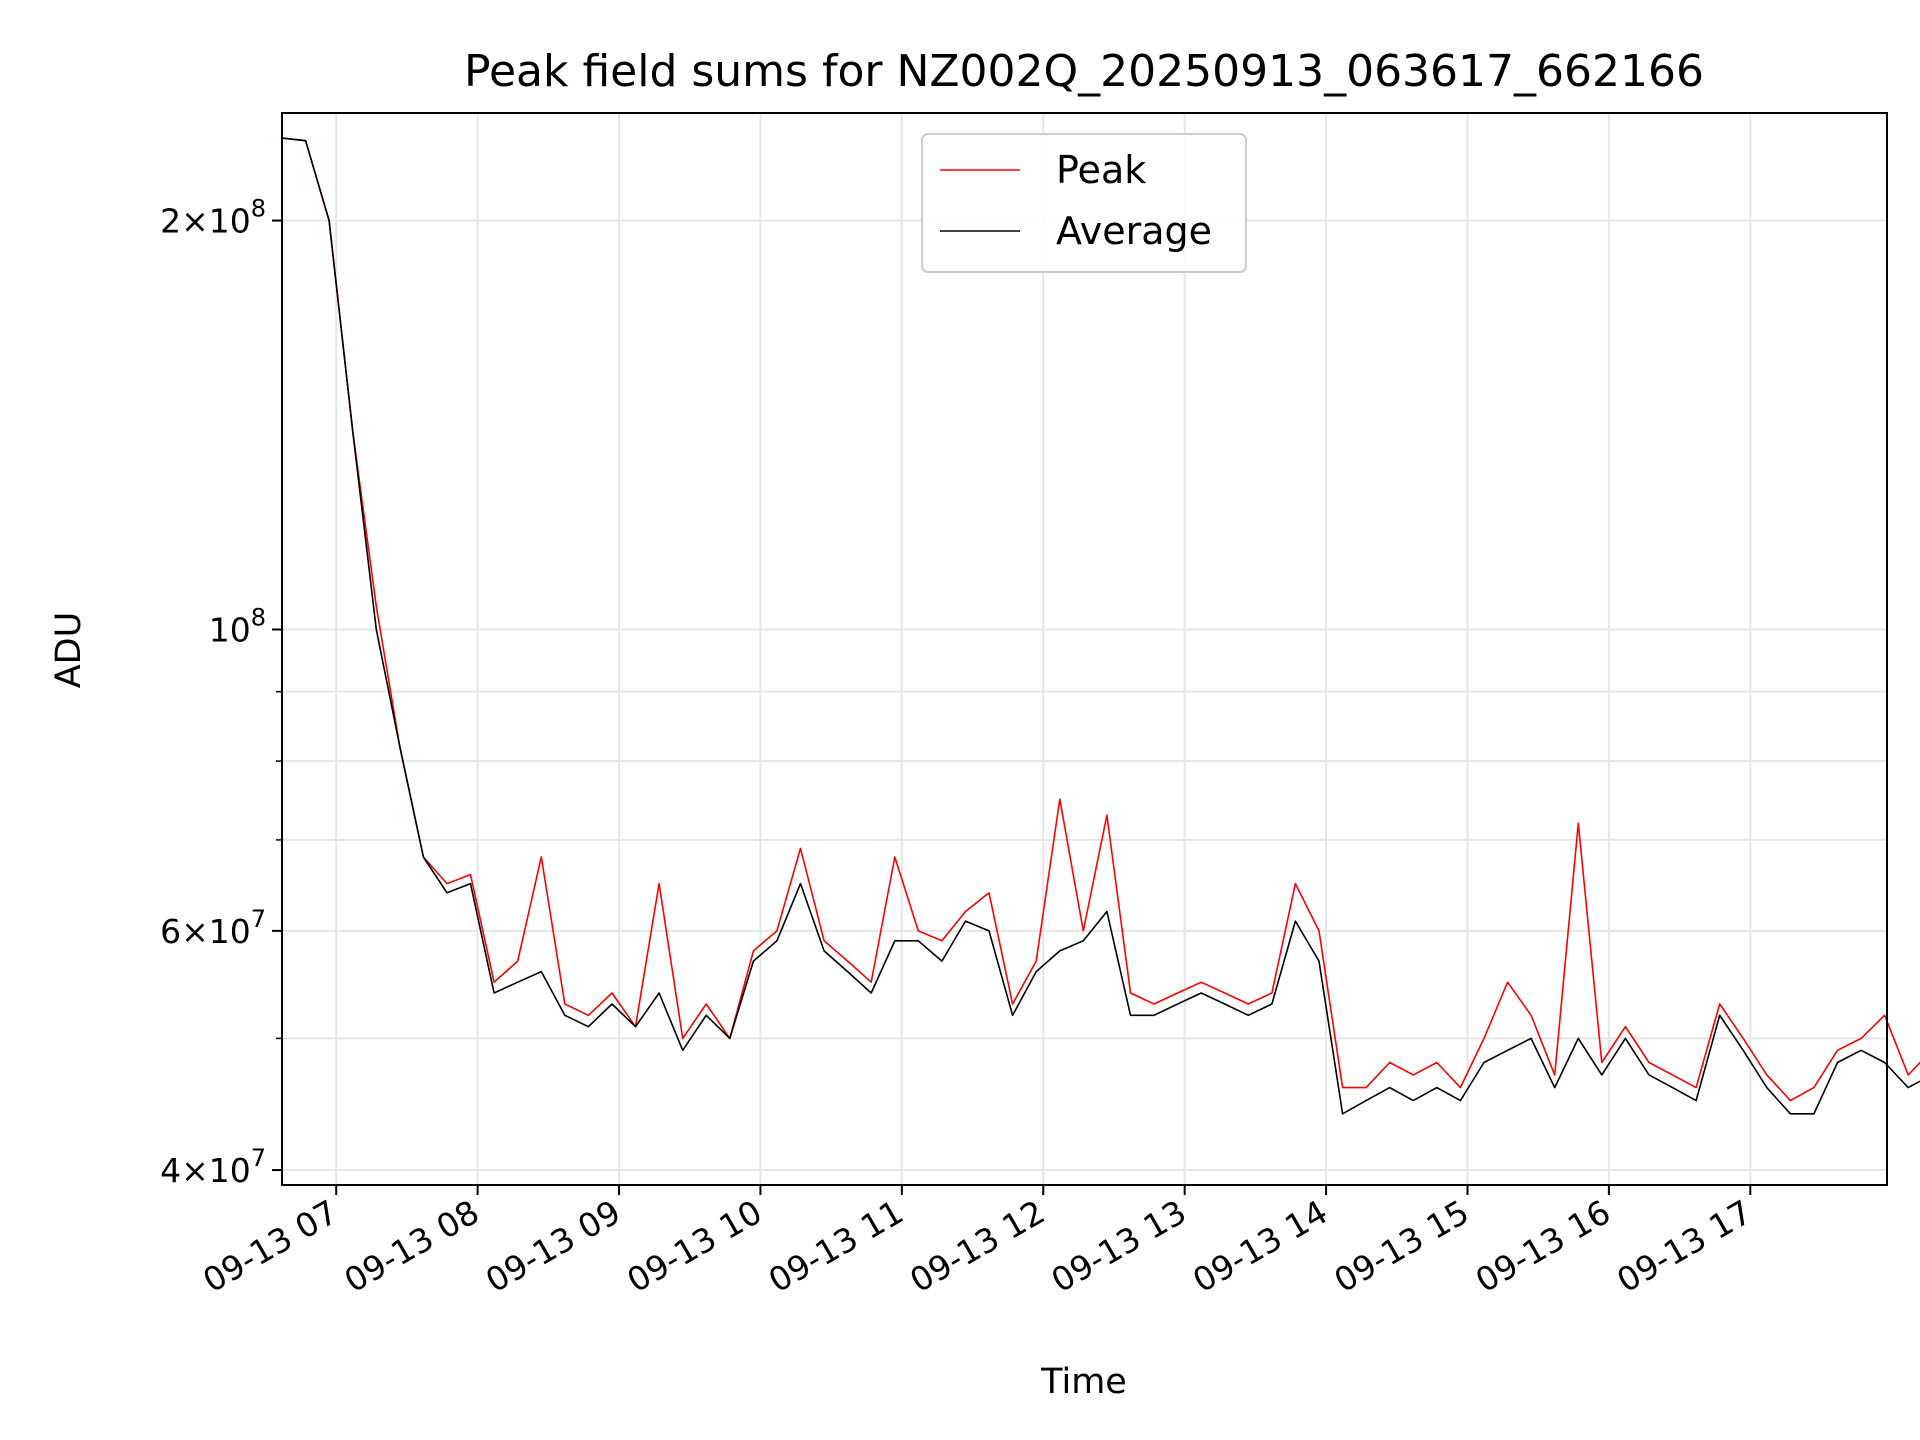 This screenshot has width=1920, height=1440. What do you see at coordinates (213, 1167) in the screenshot?
I see `y-tick-label: 4×107` at bounding box center [213, 1167].